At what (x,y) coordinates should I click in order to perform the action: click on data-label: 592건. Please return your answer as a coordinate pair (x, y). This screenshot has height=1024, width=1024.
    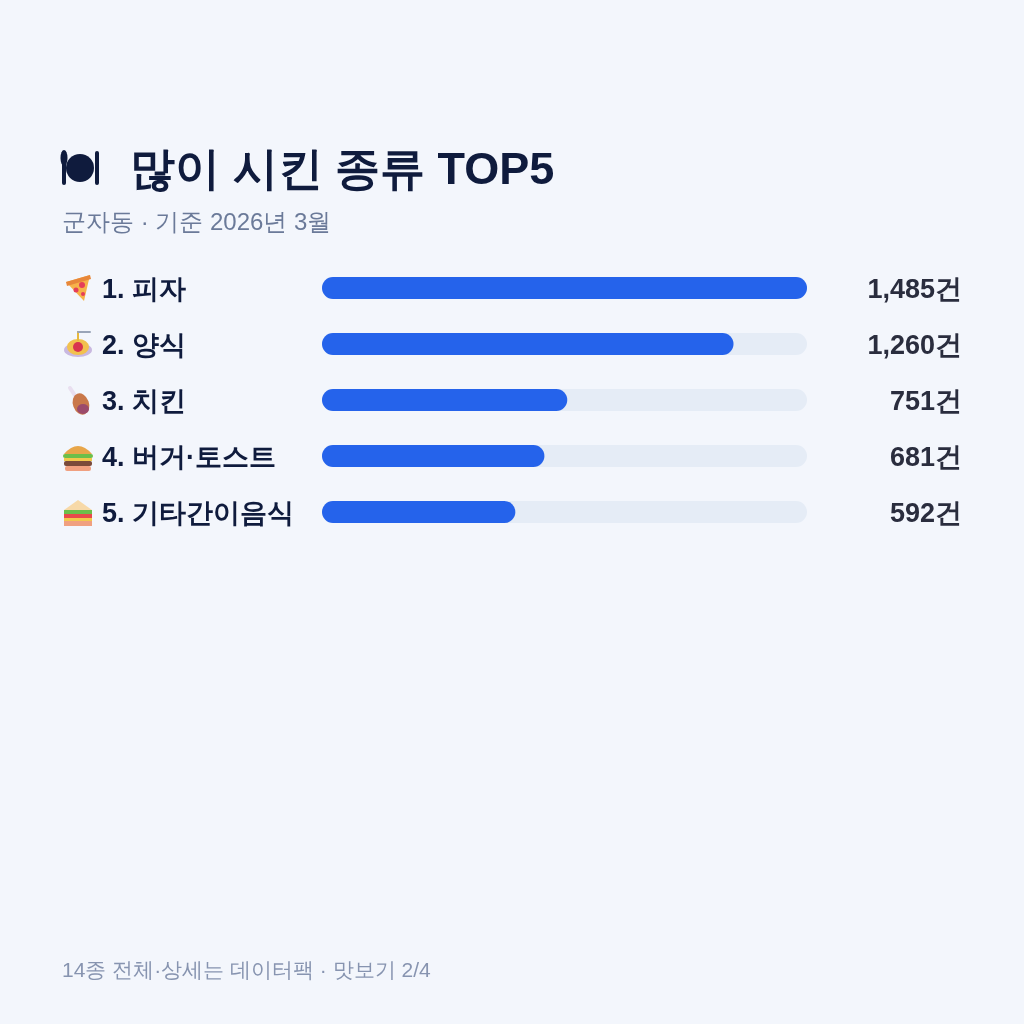
    Looking at the image, I should click on (925, 513).